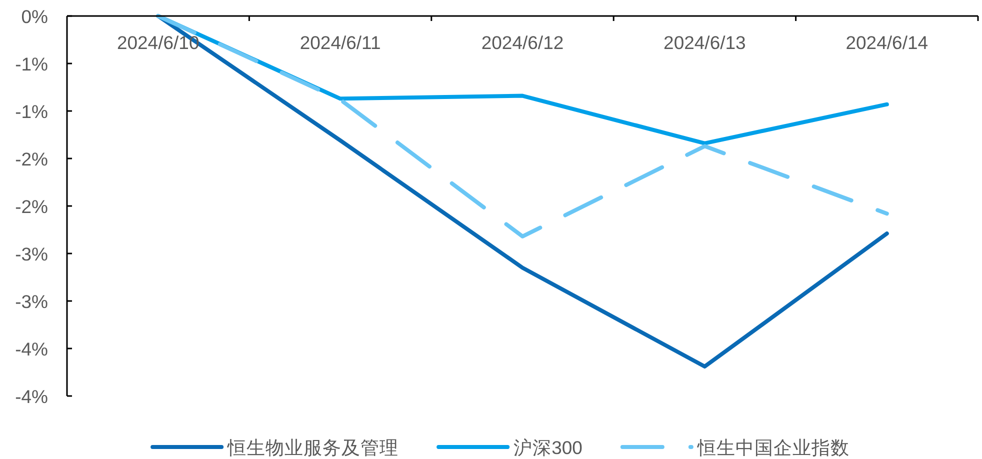 The height and width of the screenshot is (459, 982). What do you see at coordinates (887, 42) in the screenshot?
I see `x-tick-label: 2024/6/14` at bounding box center [887, 42].